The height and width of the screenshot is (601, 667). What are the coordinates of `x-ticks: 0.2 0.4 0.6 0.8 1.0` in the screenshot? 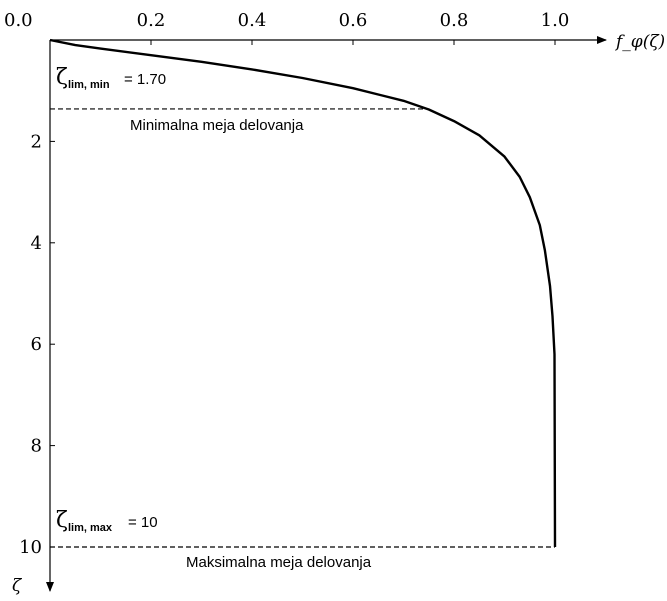 It's located at (353, 27).